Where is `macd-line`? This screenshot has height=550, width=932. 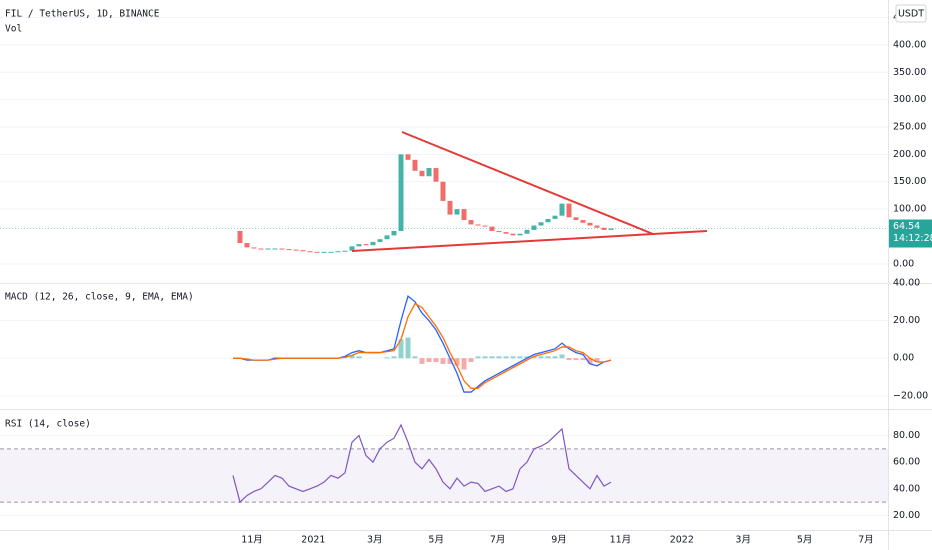
macd-line is located at coordinates (422, 345).